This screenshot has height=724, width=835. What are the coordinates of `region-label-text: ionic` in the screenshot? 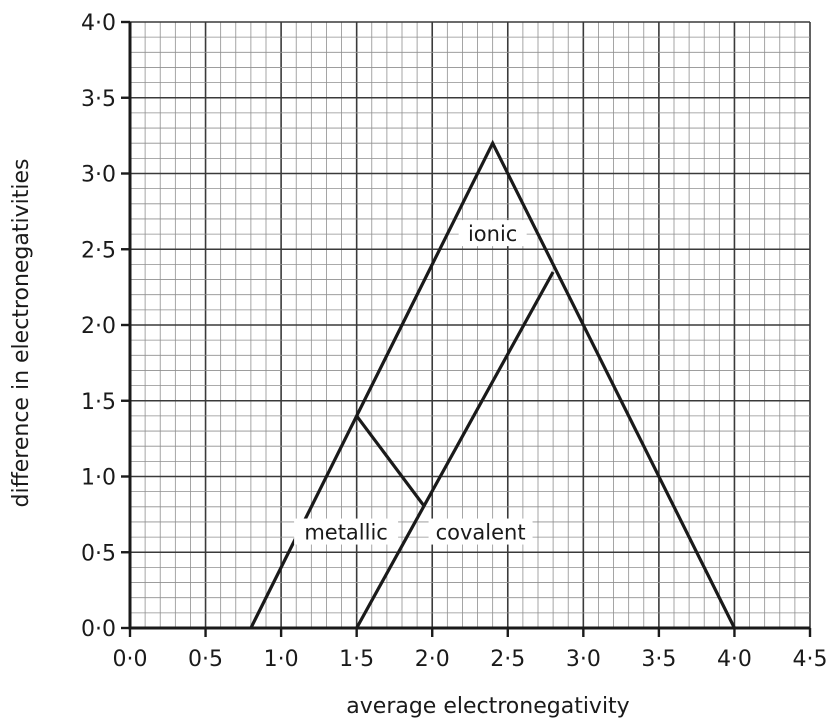 It's located at (492, 234).